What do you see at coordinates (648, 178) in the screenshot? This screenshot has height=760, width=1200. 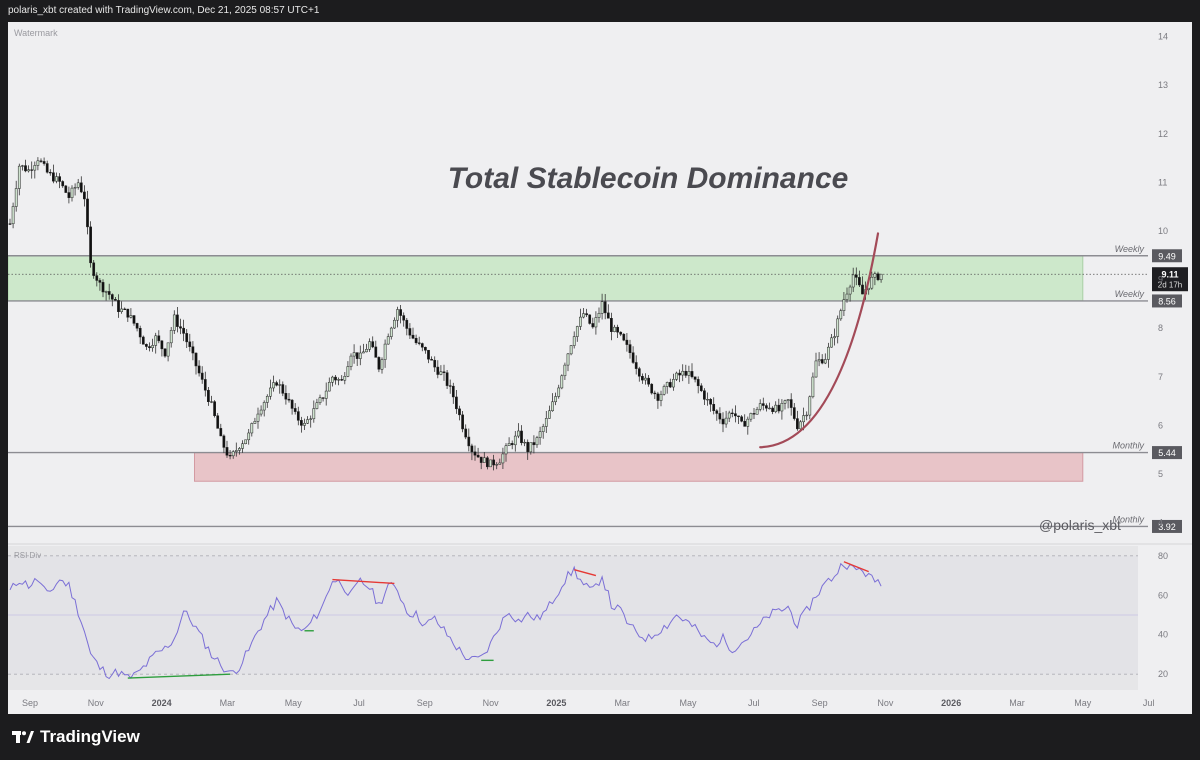 I see `chart-title: Total Stablecoin Dominance` at bounding box center [648, 178].